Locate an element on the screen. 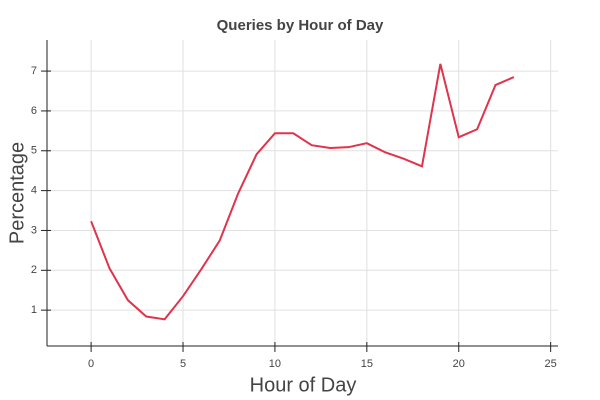  x-tick-label: 10 is located at coordinates (275, 364).